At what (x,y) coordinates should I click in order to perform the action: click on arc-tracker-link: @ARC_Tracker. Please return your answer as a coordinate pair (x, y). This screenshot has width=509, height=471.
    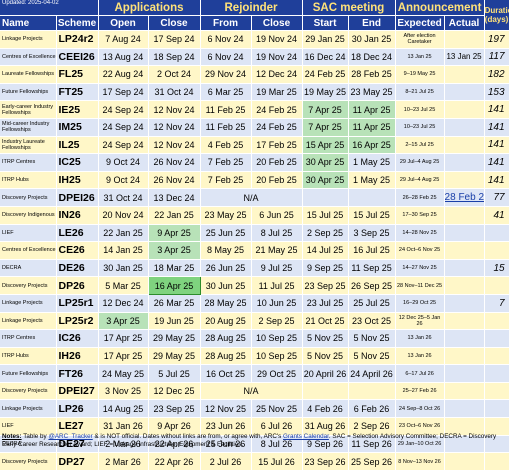
    Looking at the image, I should click on (70, 436).